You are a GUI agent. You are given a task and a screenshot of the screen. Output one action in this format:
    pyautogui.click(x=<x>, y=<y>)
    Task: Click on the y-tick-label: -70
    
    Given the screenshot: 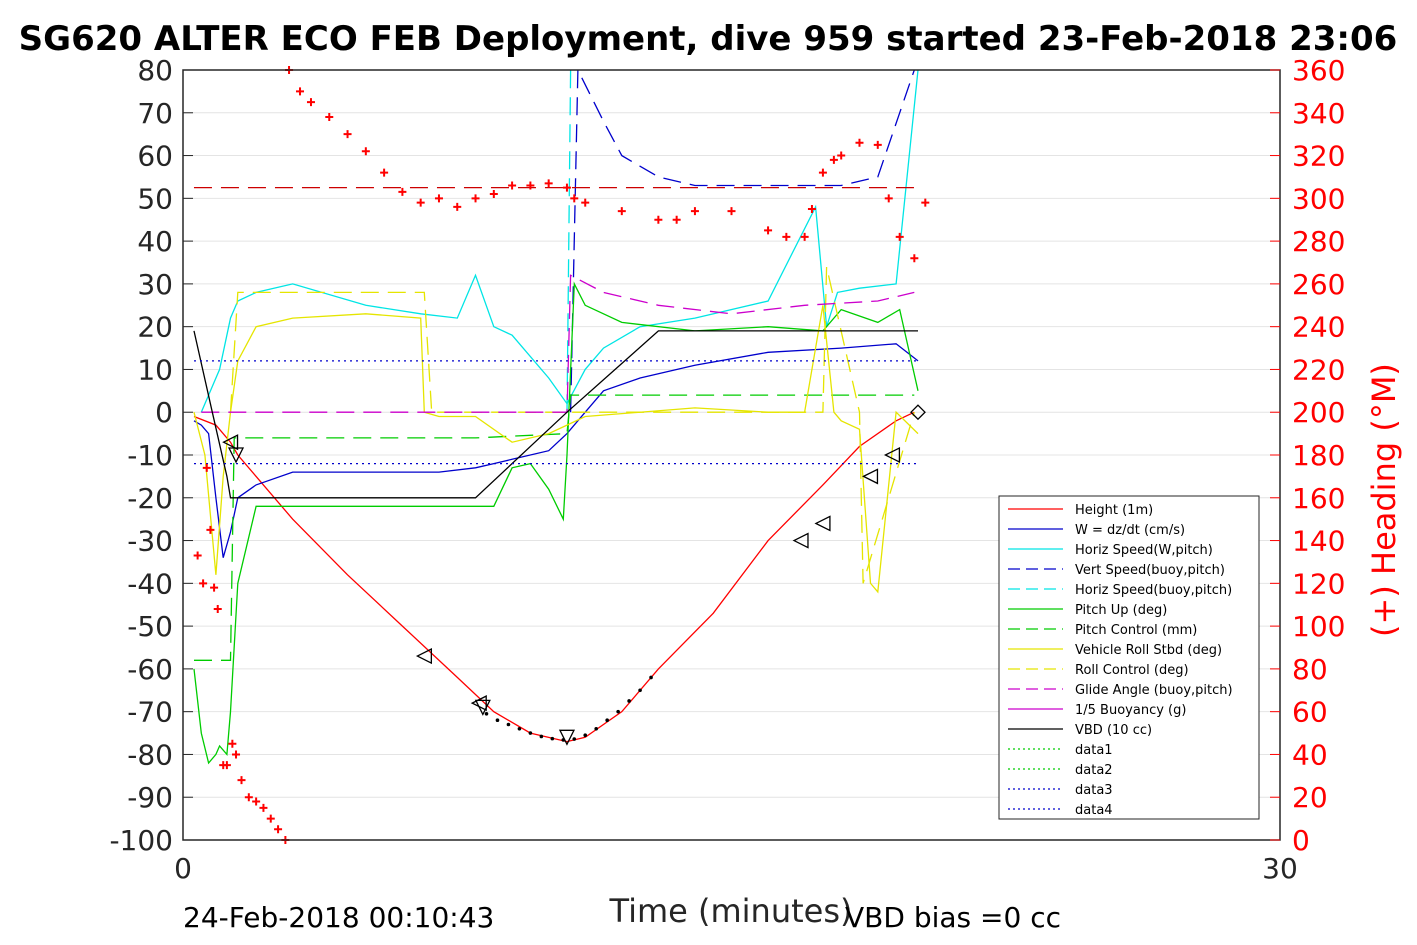 What is the action you would take?
    pyautogui.click(x=150, y=712)
    